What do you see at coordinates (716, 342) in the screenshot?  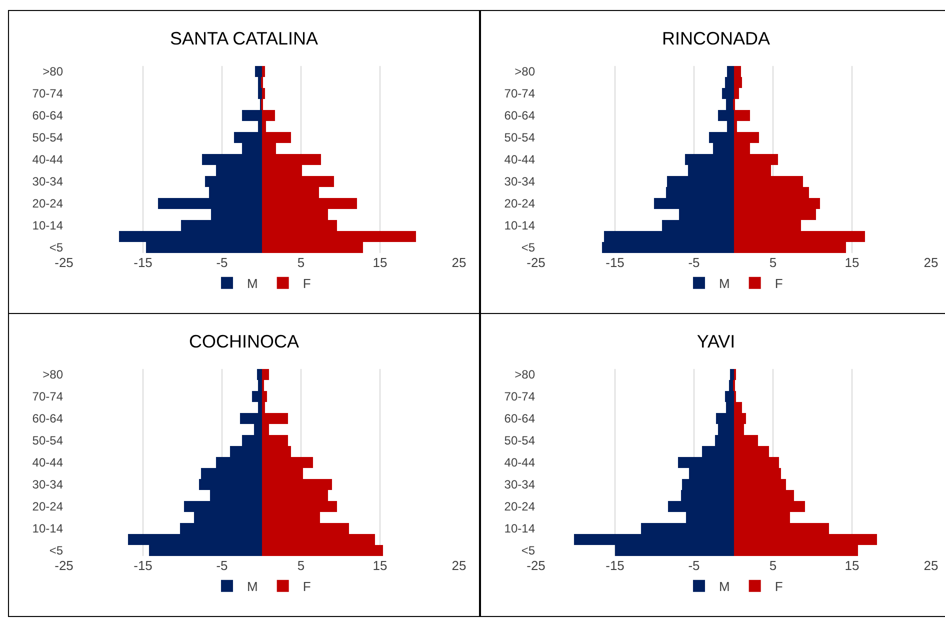 I see `chart-title: YAVI` at bounding box center [716, 342].